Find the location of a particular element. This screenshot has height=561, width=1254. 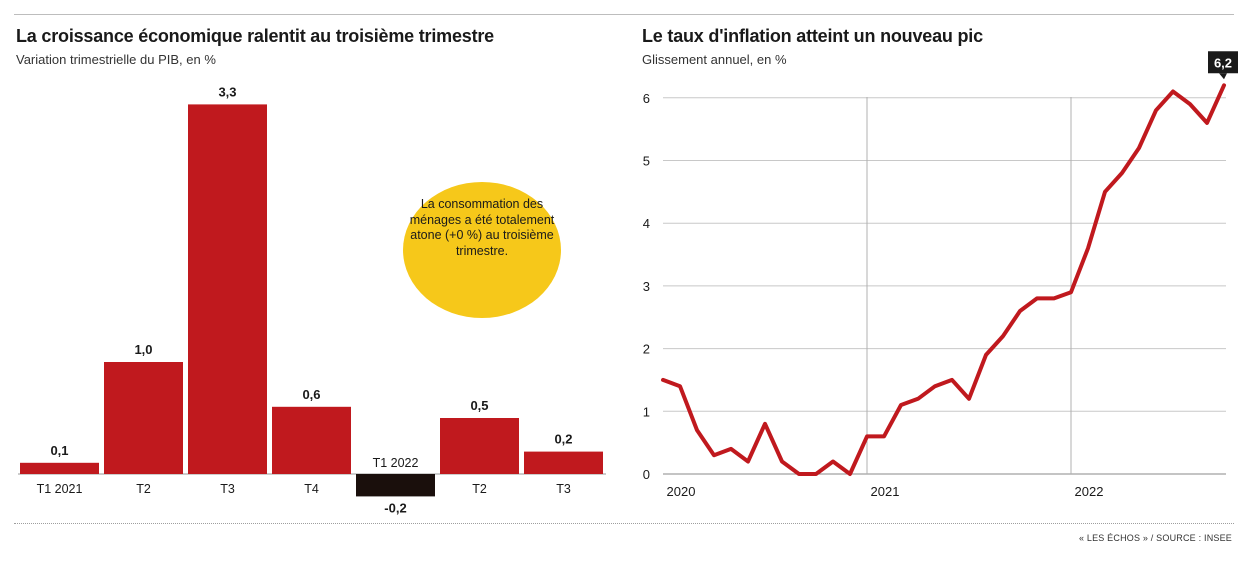

top-rule is located at coordinates (624, 14).